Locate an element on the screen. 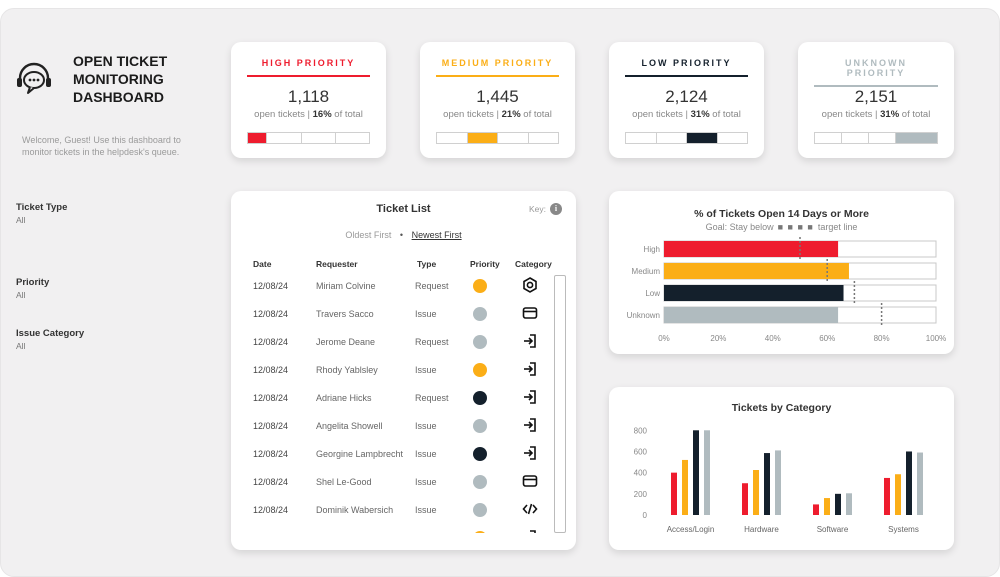 The width and height of the screenshot is (1000, 577). column-header-type: Type is located at coordinates (427, 264).